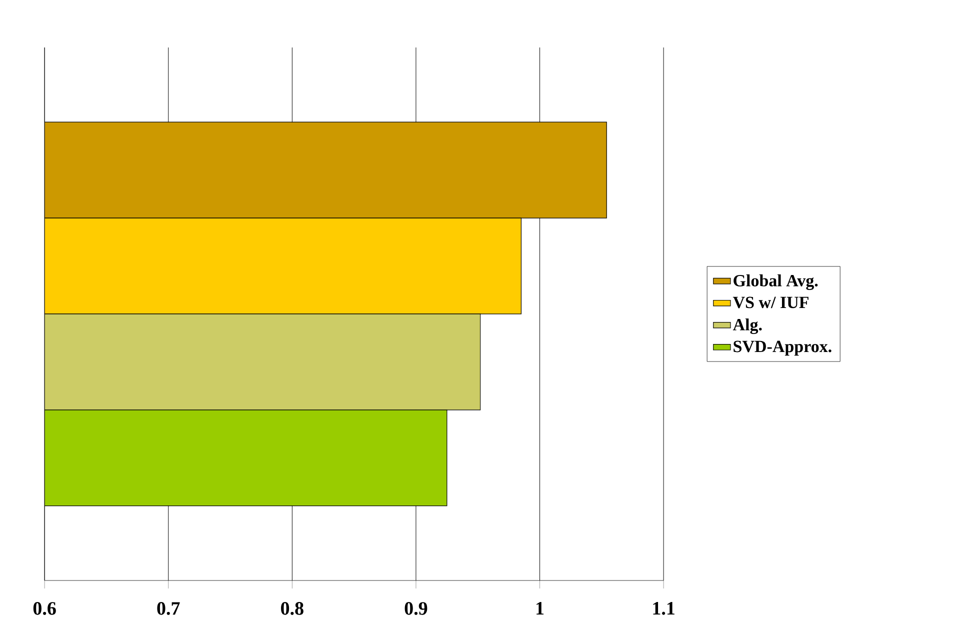 The image size is (959, 621). What do you see at coordinates (44, 608) in the screenshot?
I see `x-tick-label: 0.6` at bounding box center [44, 608].